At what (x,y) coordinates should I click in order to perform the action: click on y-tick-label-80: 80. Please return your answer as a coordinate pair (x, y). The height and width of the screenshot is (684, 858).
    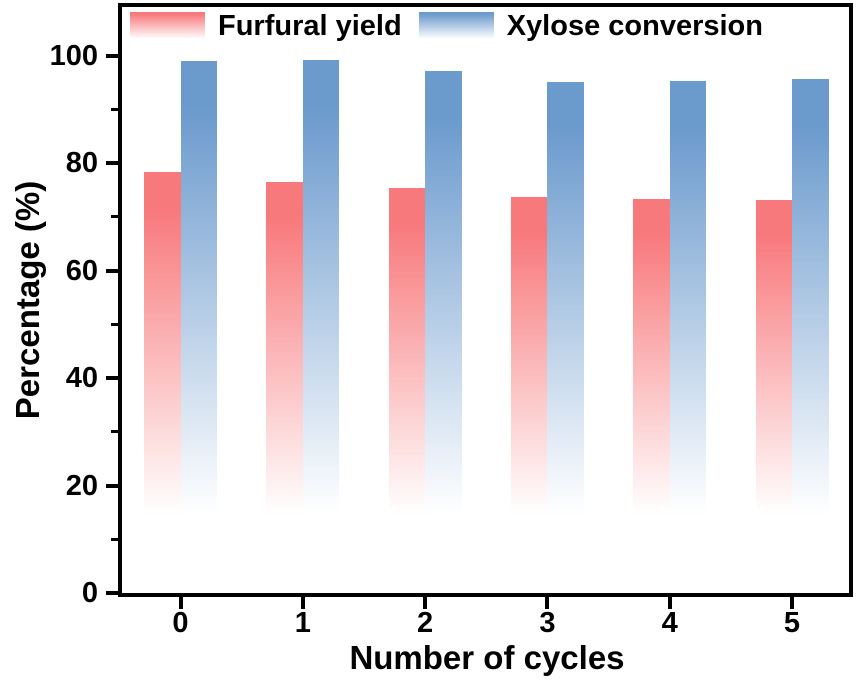
    Looking at the image, I should click on (81, 163).